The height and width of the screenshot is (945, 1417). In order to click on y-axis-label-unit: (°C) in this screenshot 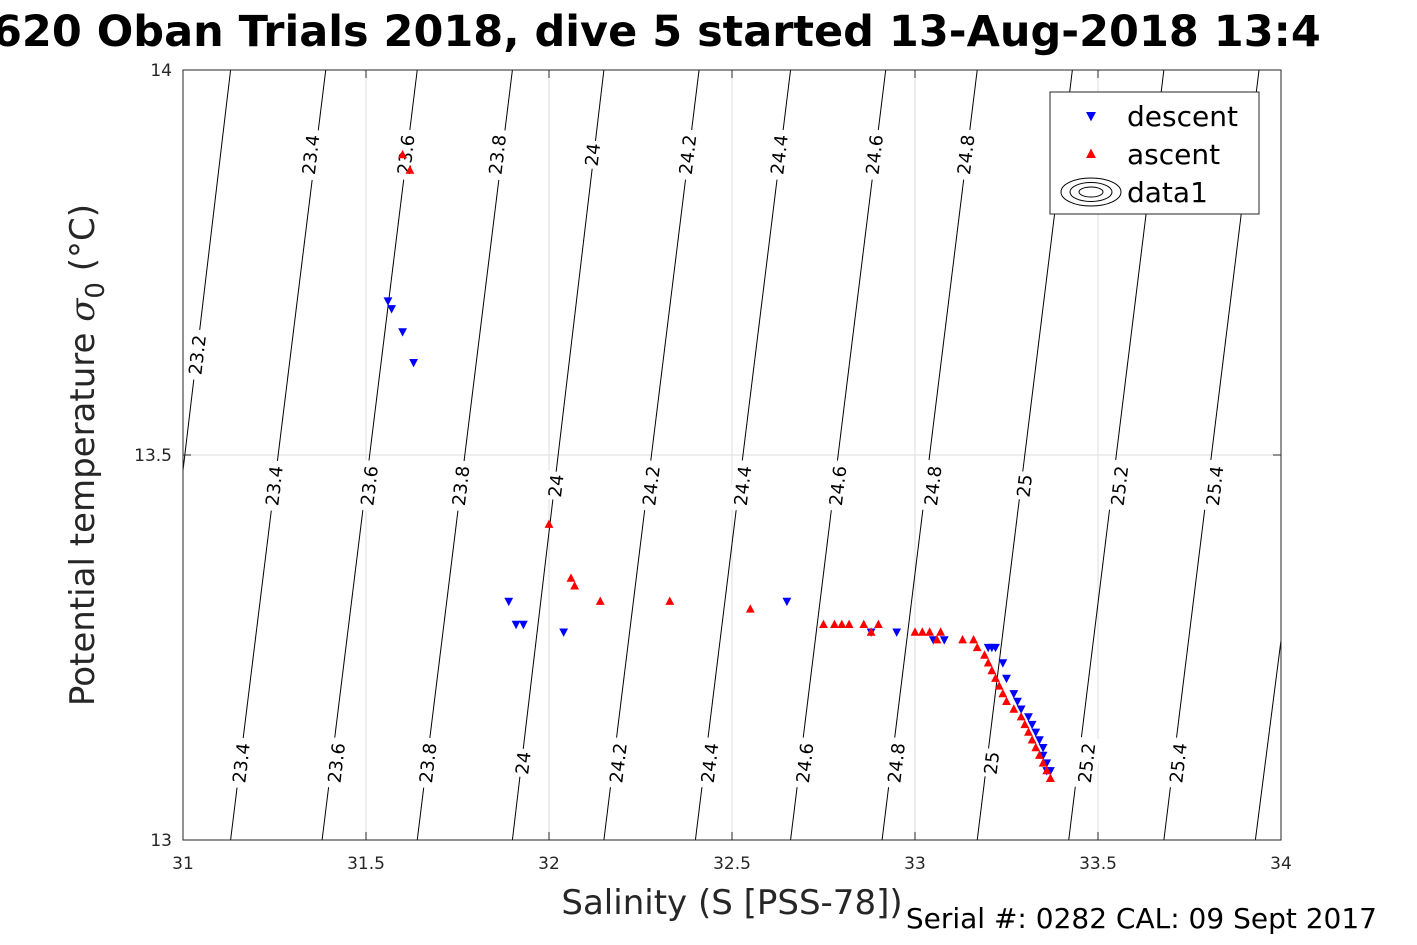, I will do `click(83, 243)`.